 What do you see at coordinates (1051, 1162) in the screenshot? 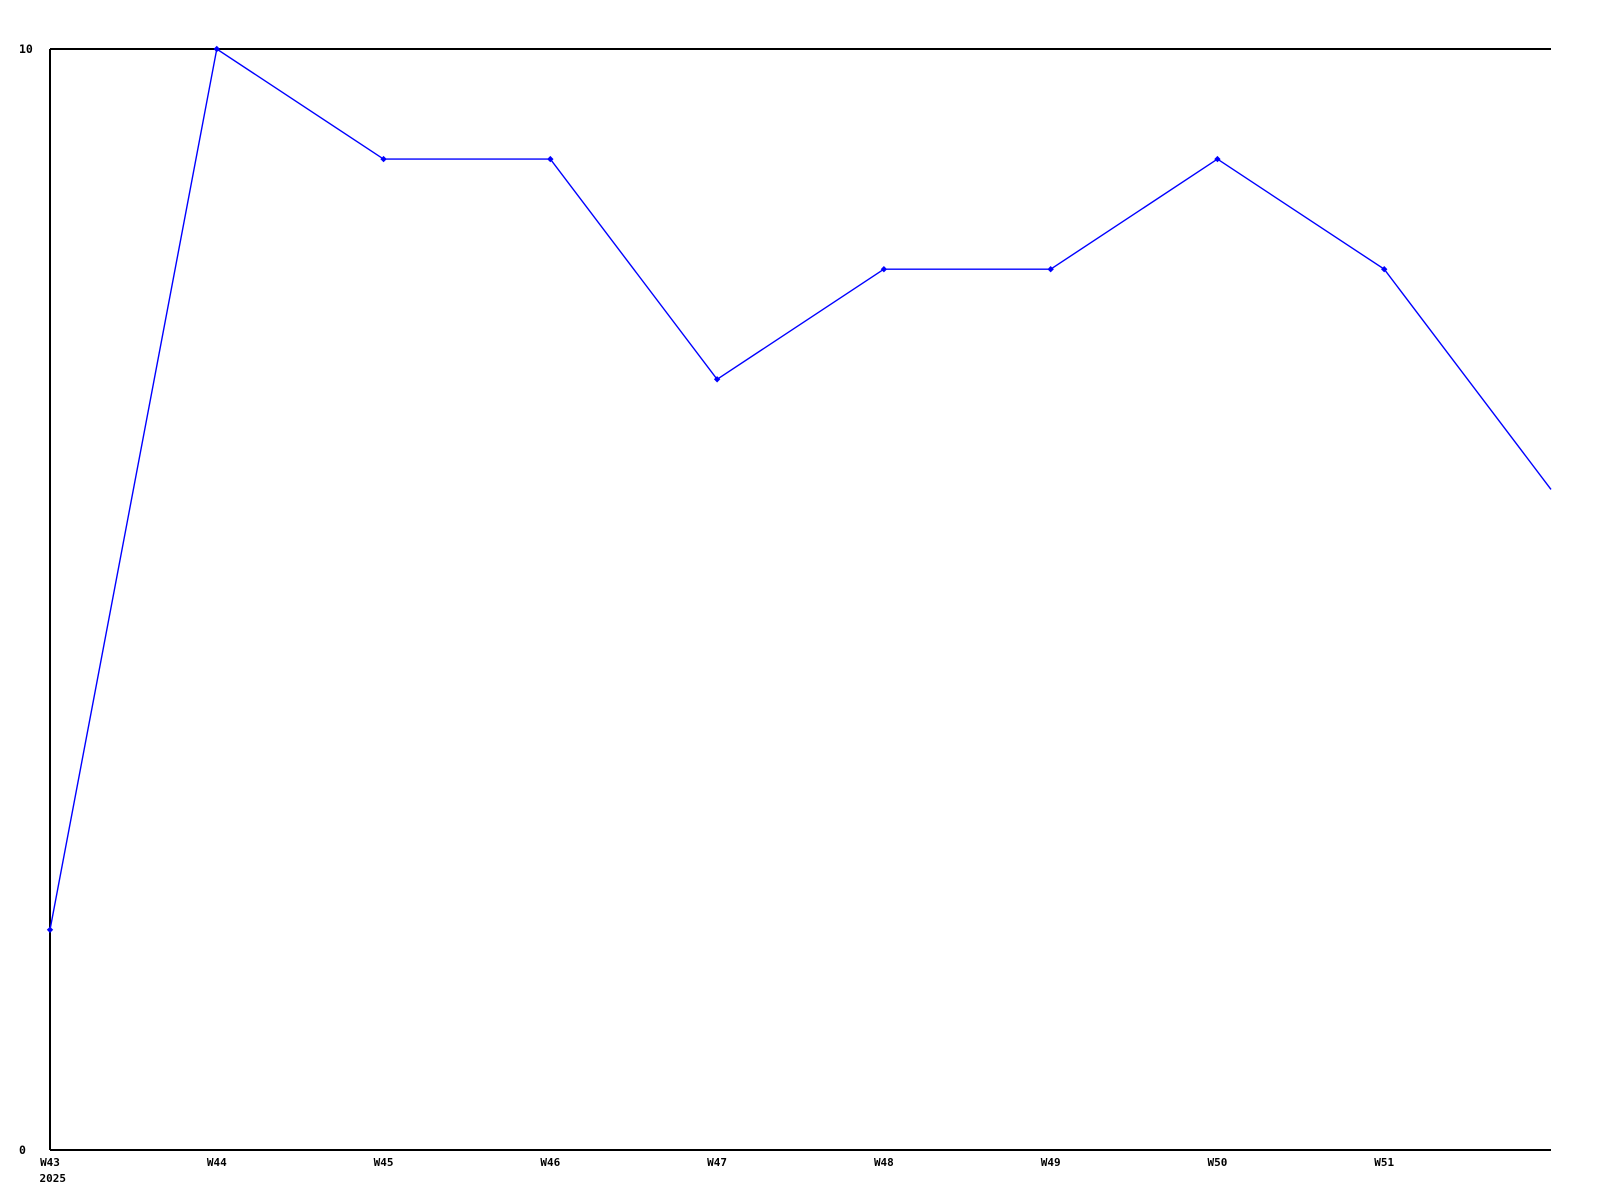
I see `x-axis-label-w49: W49` at bounding box center [1051, 1162].